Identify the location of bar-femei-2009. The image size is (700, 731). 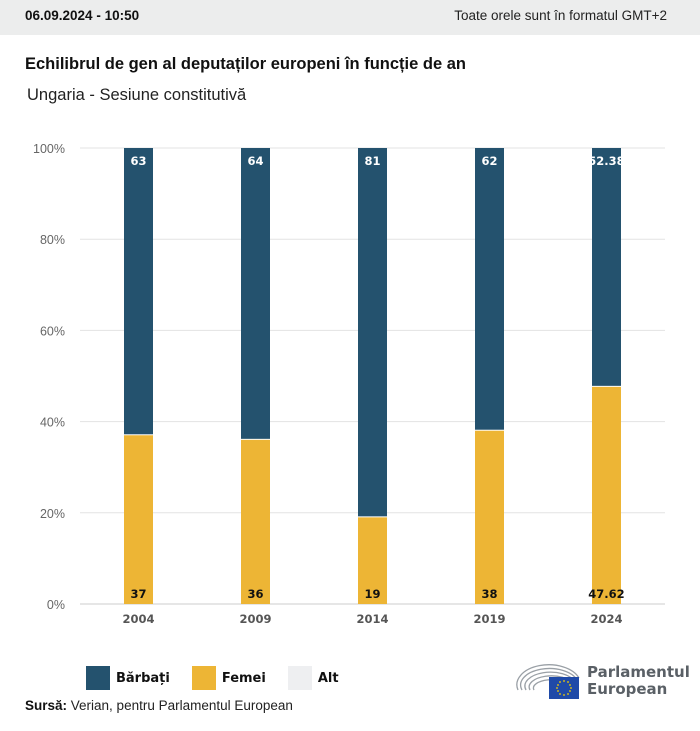
(255, 521).